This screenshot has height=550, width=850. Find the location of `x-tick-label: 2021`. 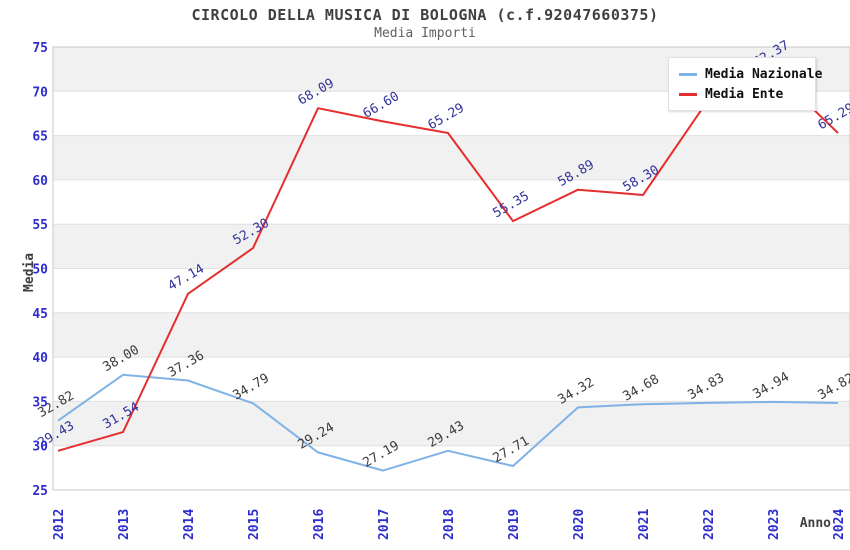

x-tick-label: 2021 is located at coordinates (644, 524).